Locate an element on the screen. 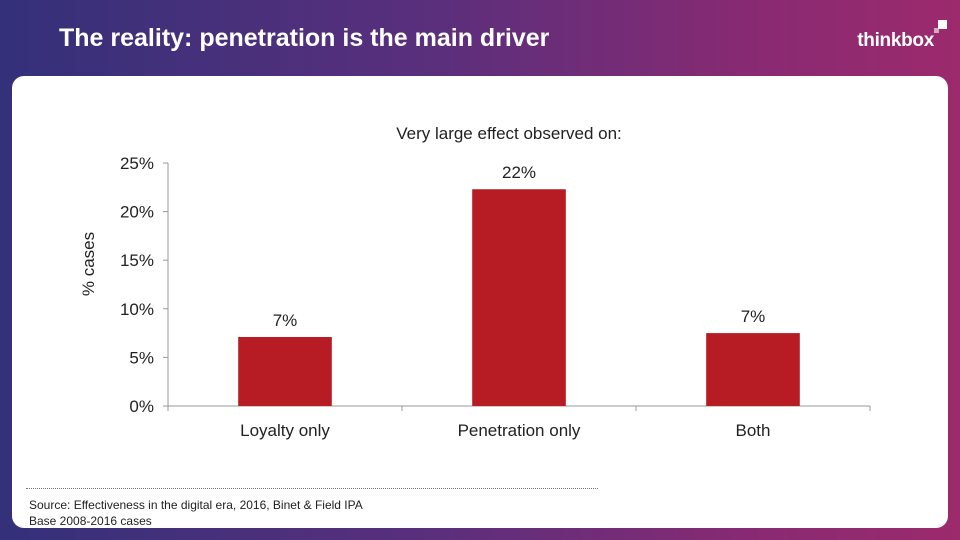 The width and height of the screenshot is (960, 540). y-tick-label: 15% is located at coordinates (137, 260).